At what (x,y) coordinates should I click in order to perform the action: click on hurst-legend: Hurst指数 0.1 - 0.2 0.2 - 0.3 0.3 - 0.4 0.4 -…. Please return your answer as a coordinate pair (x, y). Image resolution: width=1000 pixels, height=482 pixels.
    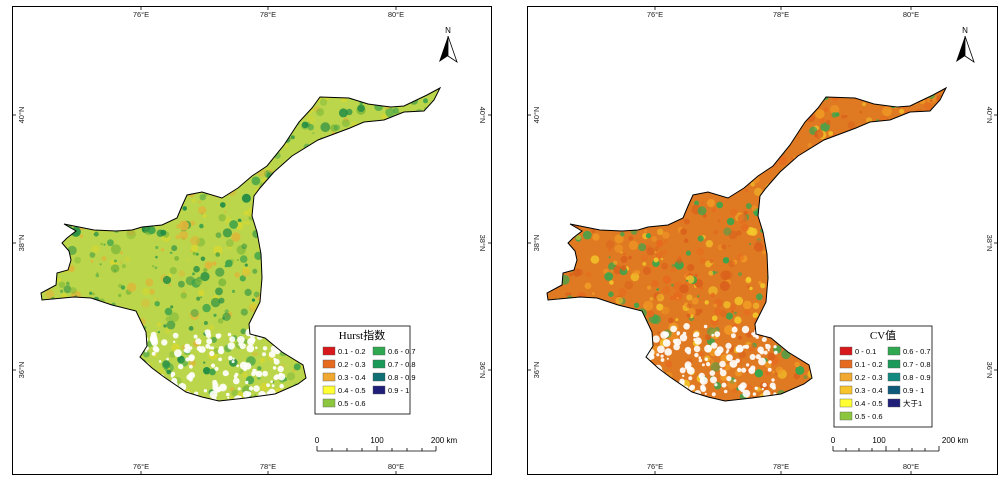
    Looking at the image, I should click on (365, 370).